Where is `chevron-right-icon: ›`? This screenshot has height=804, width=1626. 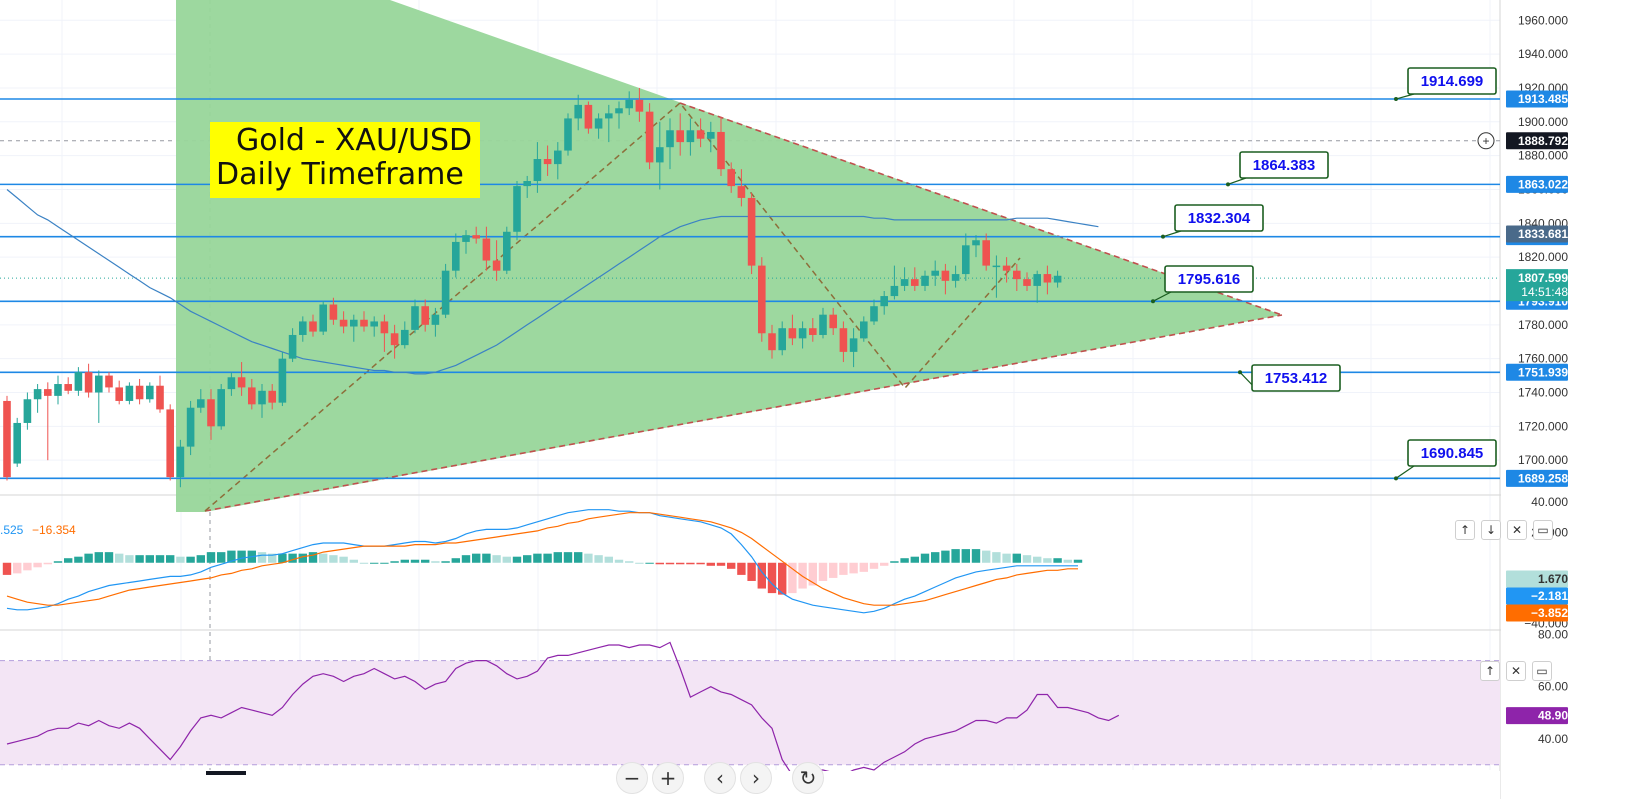
chevron-right-icon: › is located at coordinates (756, 778).